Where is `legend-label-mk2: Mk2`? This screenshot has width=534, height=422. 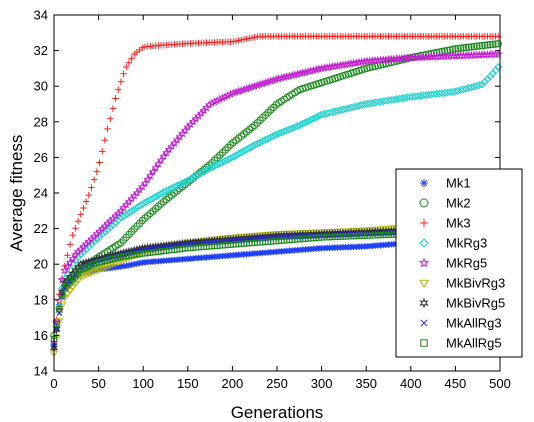 legend-label-mk2: Mk2 is located at coordinates (458, 203).